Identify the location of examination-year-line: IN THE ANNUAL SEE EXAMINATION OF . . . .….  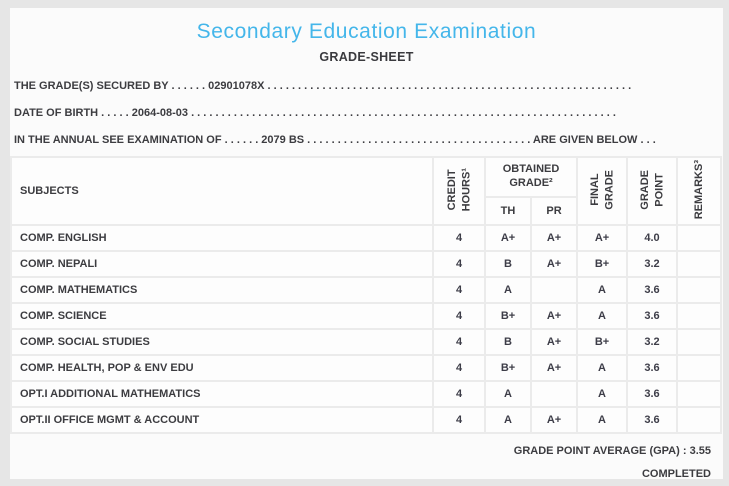
(335, 140).